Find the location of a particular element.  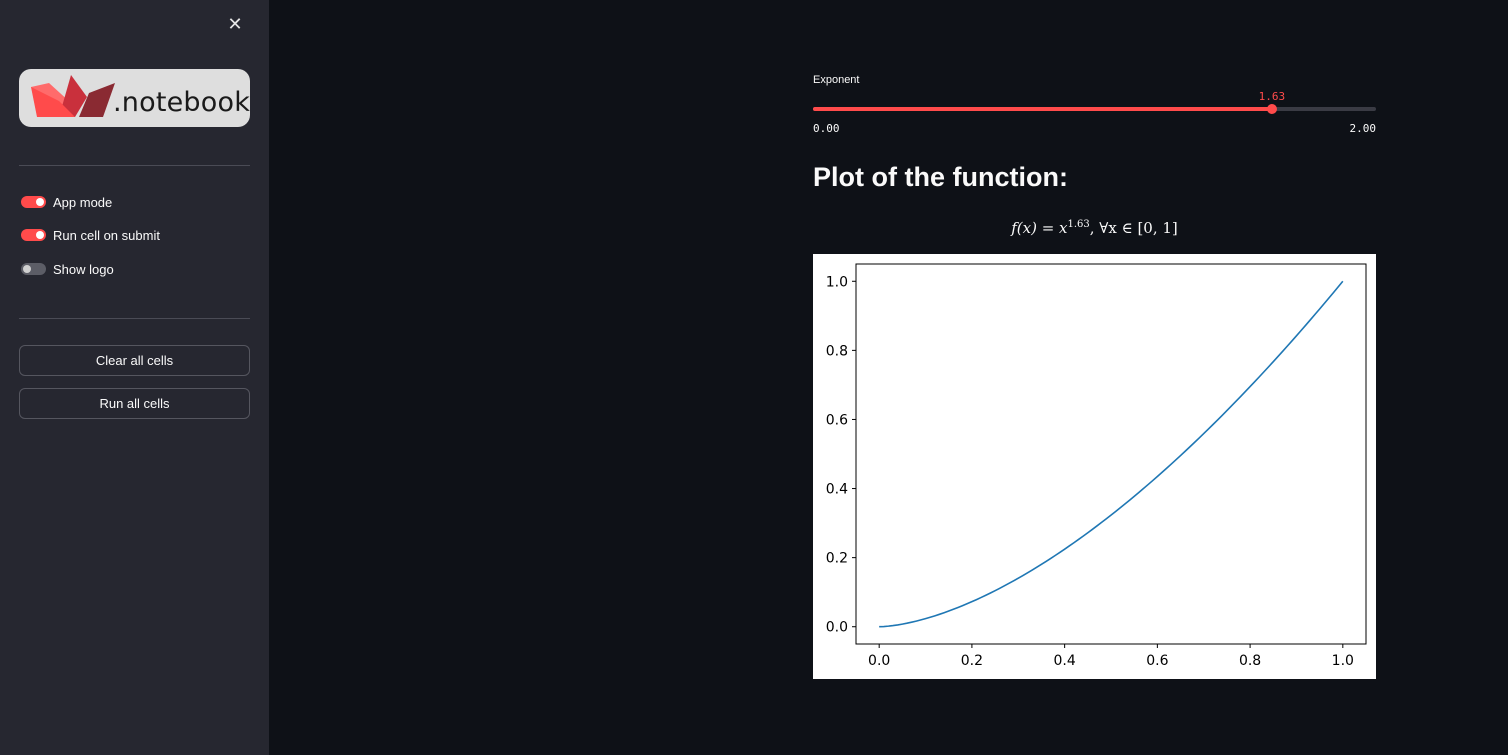

x-tick-label: 1.0 is located at coordinates (1343, 661).